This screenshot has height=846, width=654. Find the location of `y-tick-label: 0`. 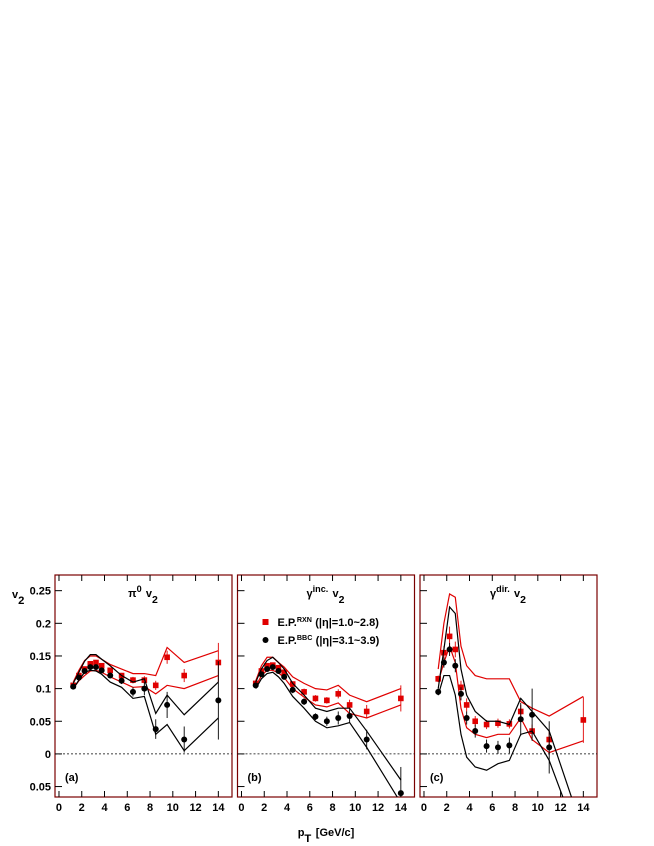

y-tick-label: 0 is located at coordinates (48, 755).